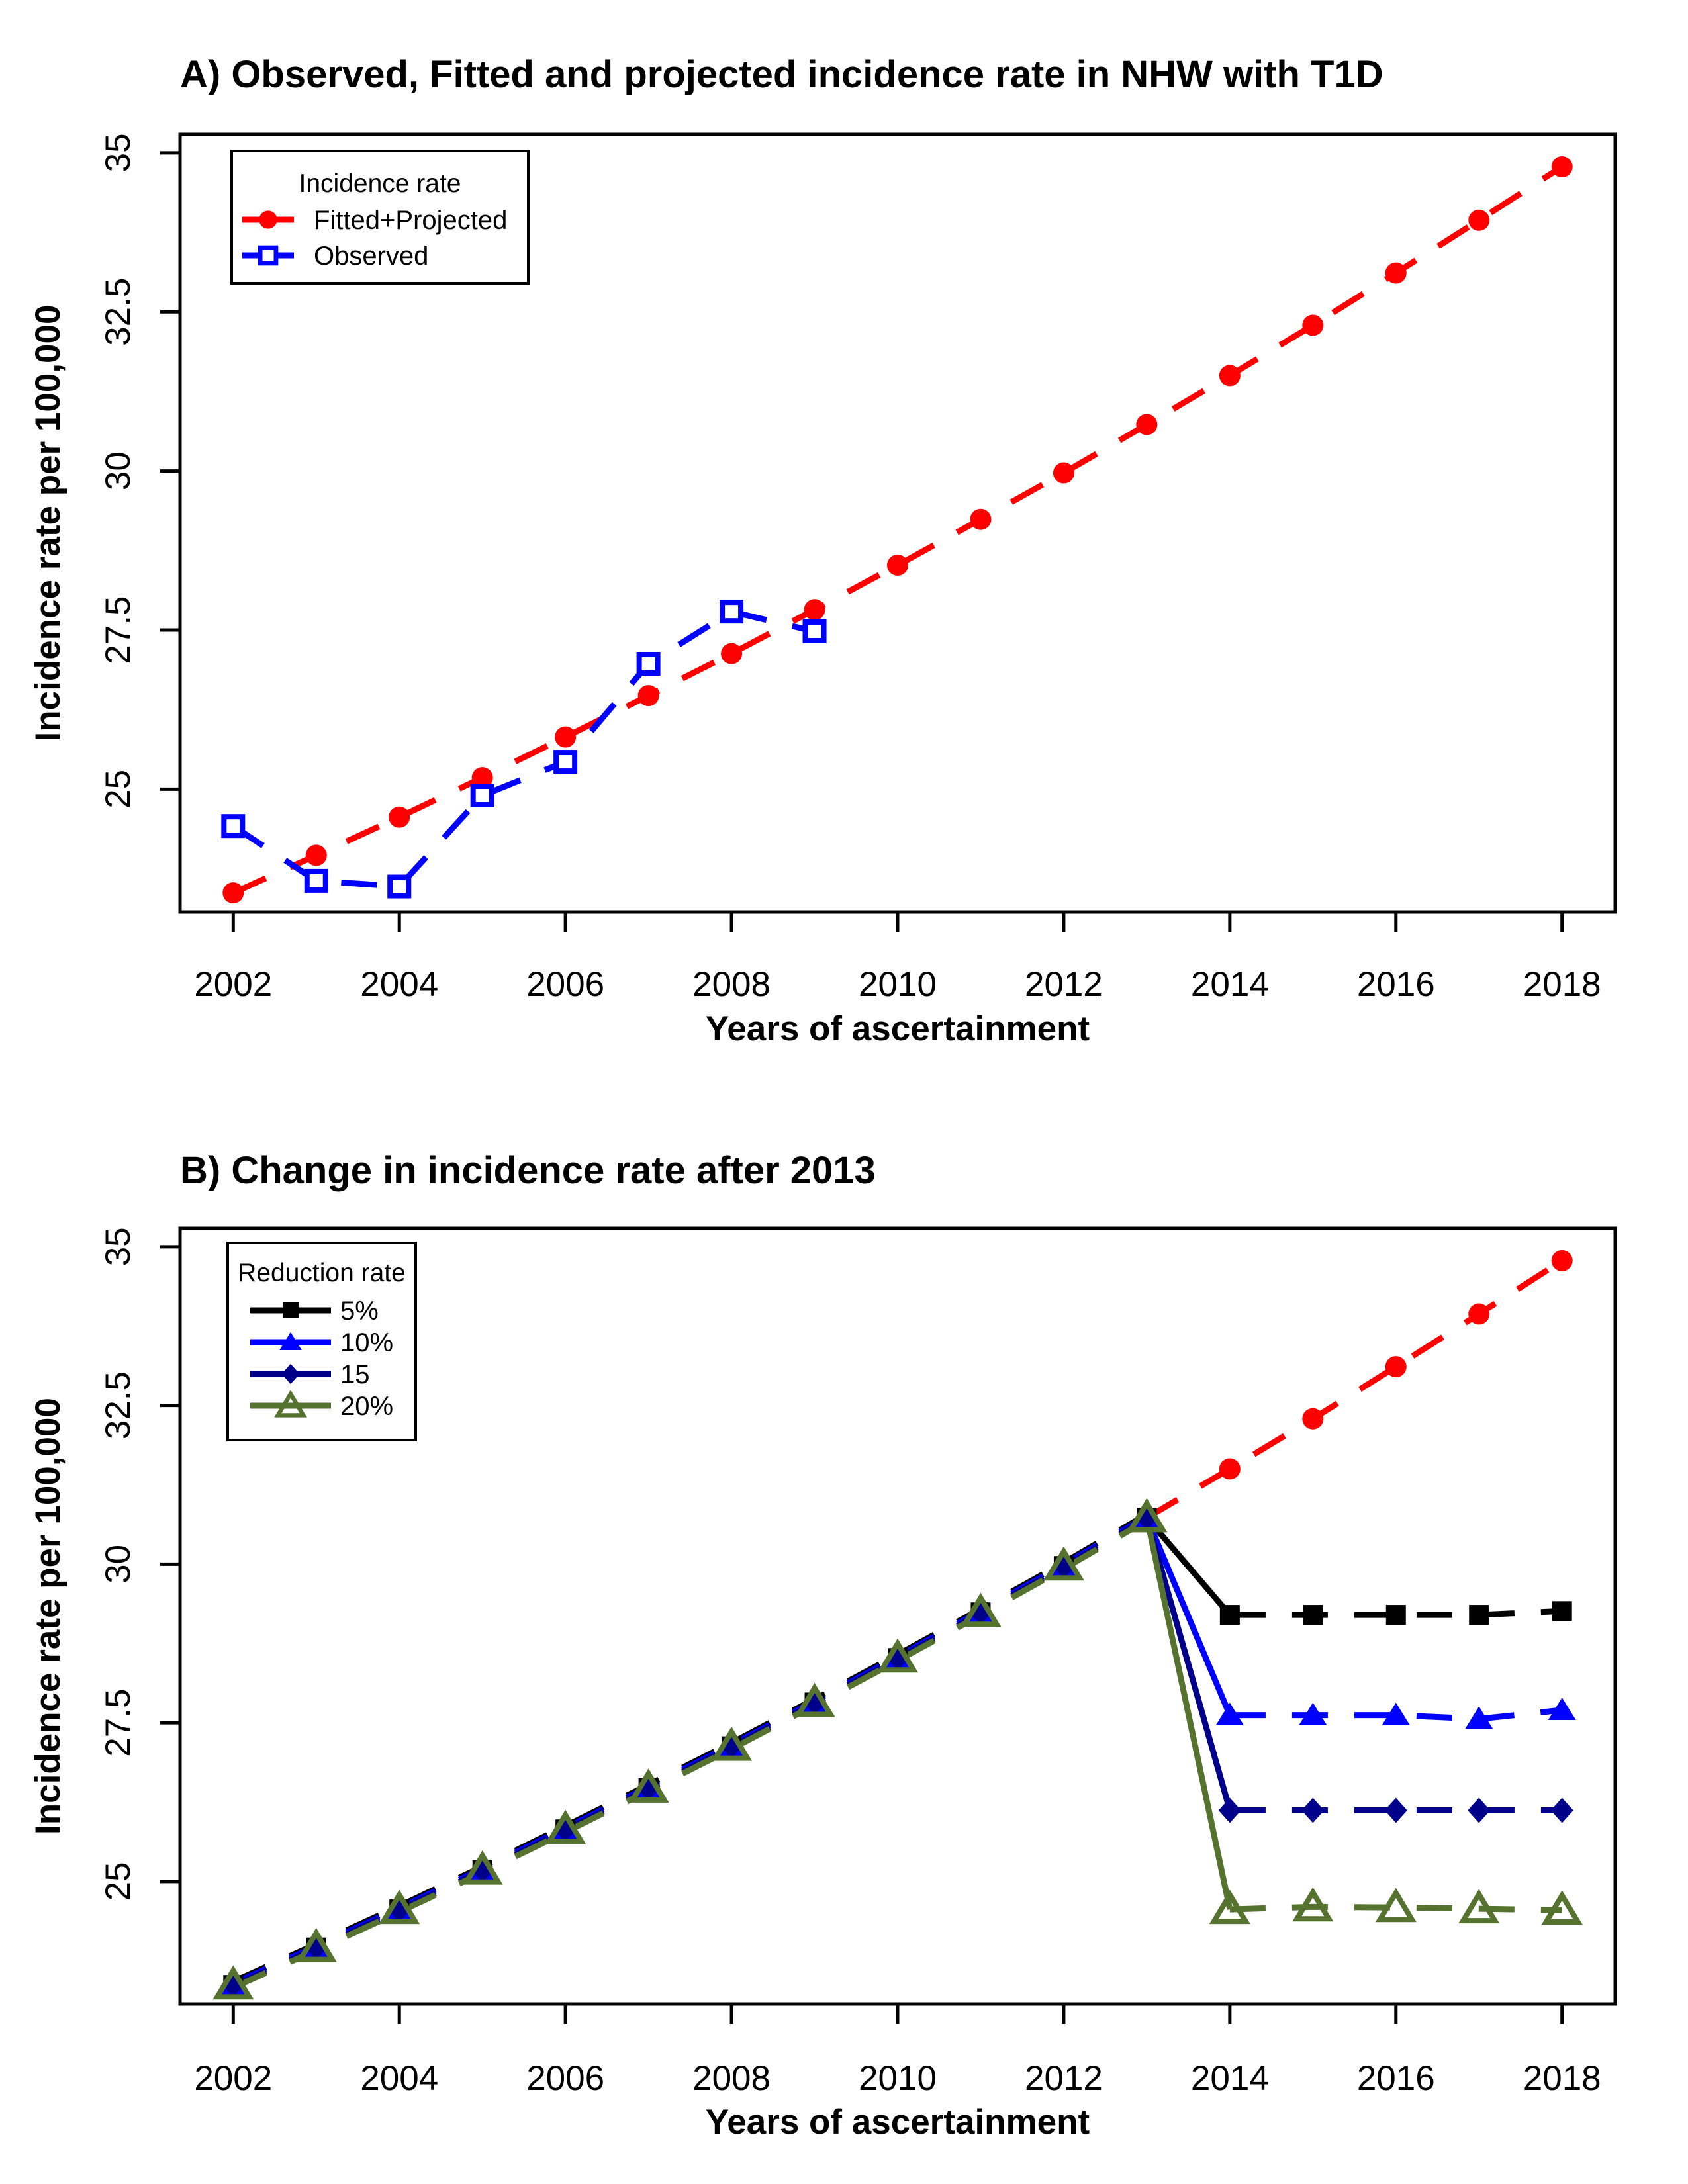 Image resolution: width=1688 pixels, height=2184 pixels. I want to click on x-tick-label: 2006, so click(565, 2078).